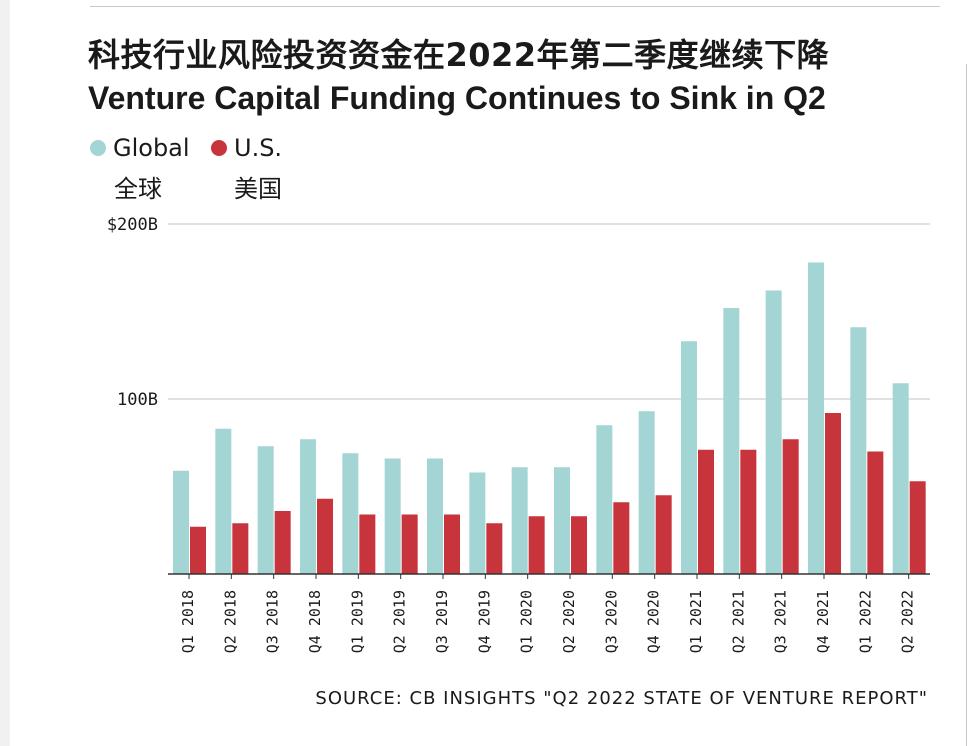 The height and width of the screenshot is (746, 970). I want to click on right-divider, so click(966, 405).